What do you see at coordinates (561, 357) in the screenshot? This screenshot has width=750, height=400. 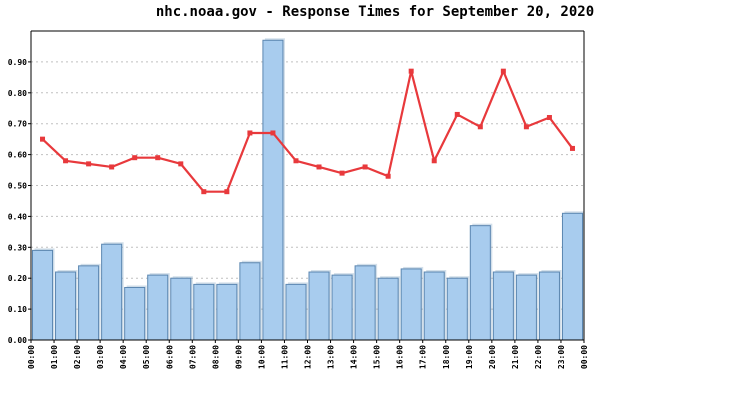 I see `x-tick-label: 23:00` at bounding box center [561, 357].